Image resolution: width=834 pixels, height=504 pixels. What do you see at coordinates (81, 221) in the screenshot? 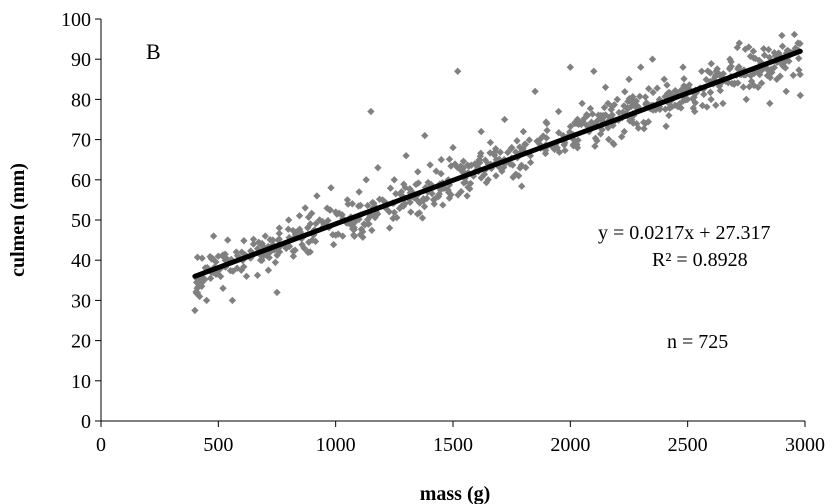
I see `y-tick-label: 50` at bounding box center [81, 221].